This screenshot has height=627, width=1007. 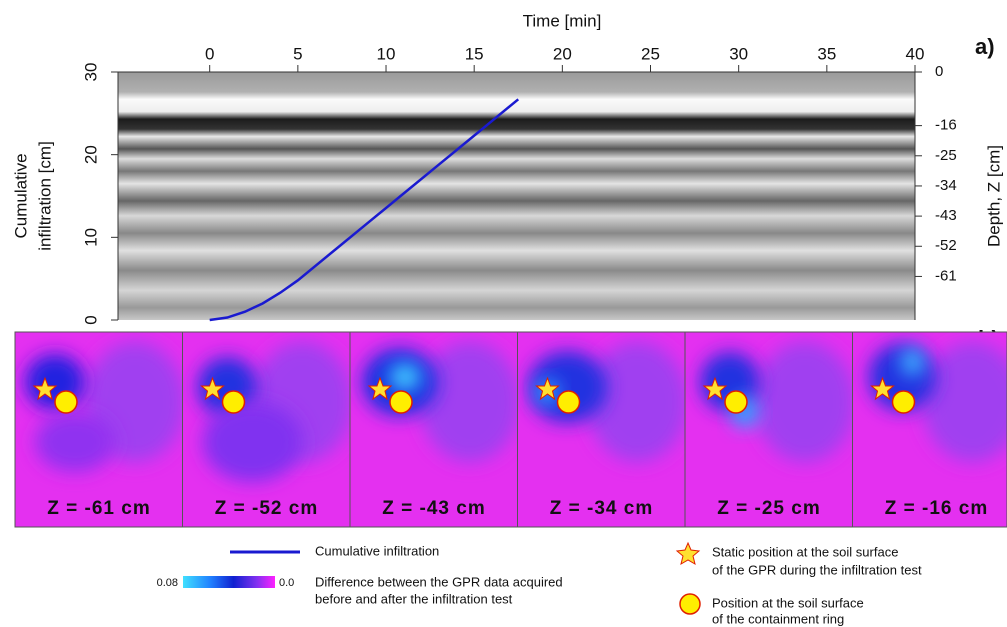 What do you see at coordinates (946, 275) in the screenshot?
I see `y2-tick-label: -61` at bounding box center [946, 275].